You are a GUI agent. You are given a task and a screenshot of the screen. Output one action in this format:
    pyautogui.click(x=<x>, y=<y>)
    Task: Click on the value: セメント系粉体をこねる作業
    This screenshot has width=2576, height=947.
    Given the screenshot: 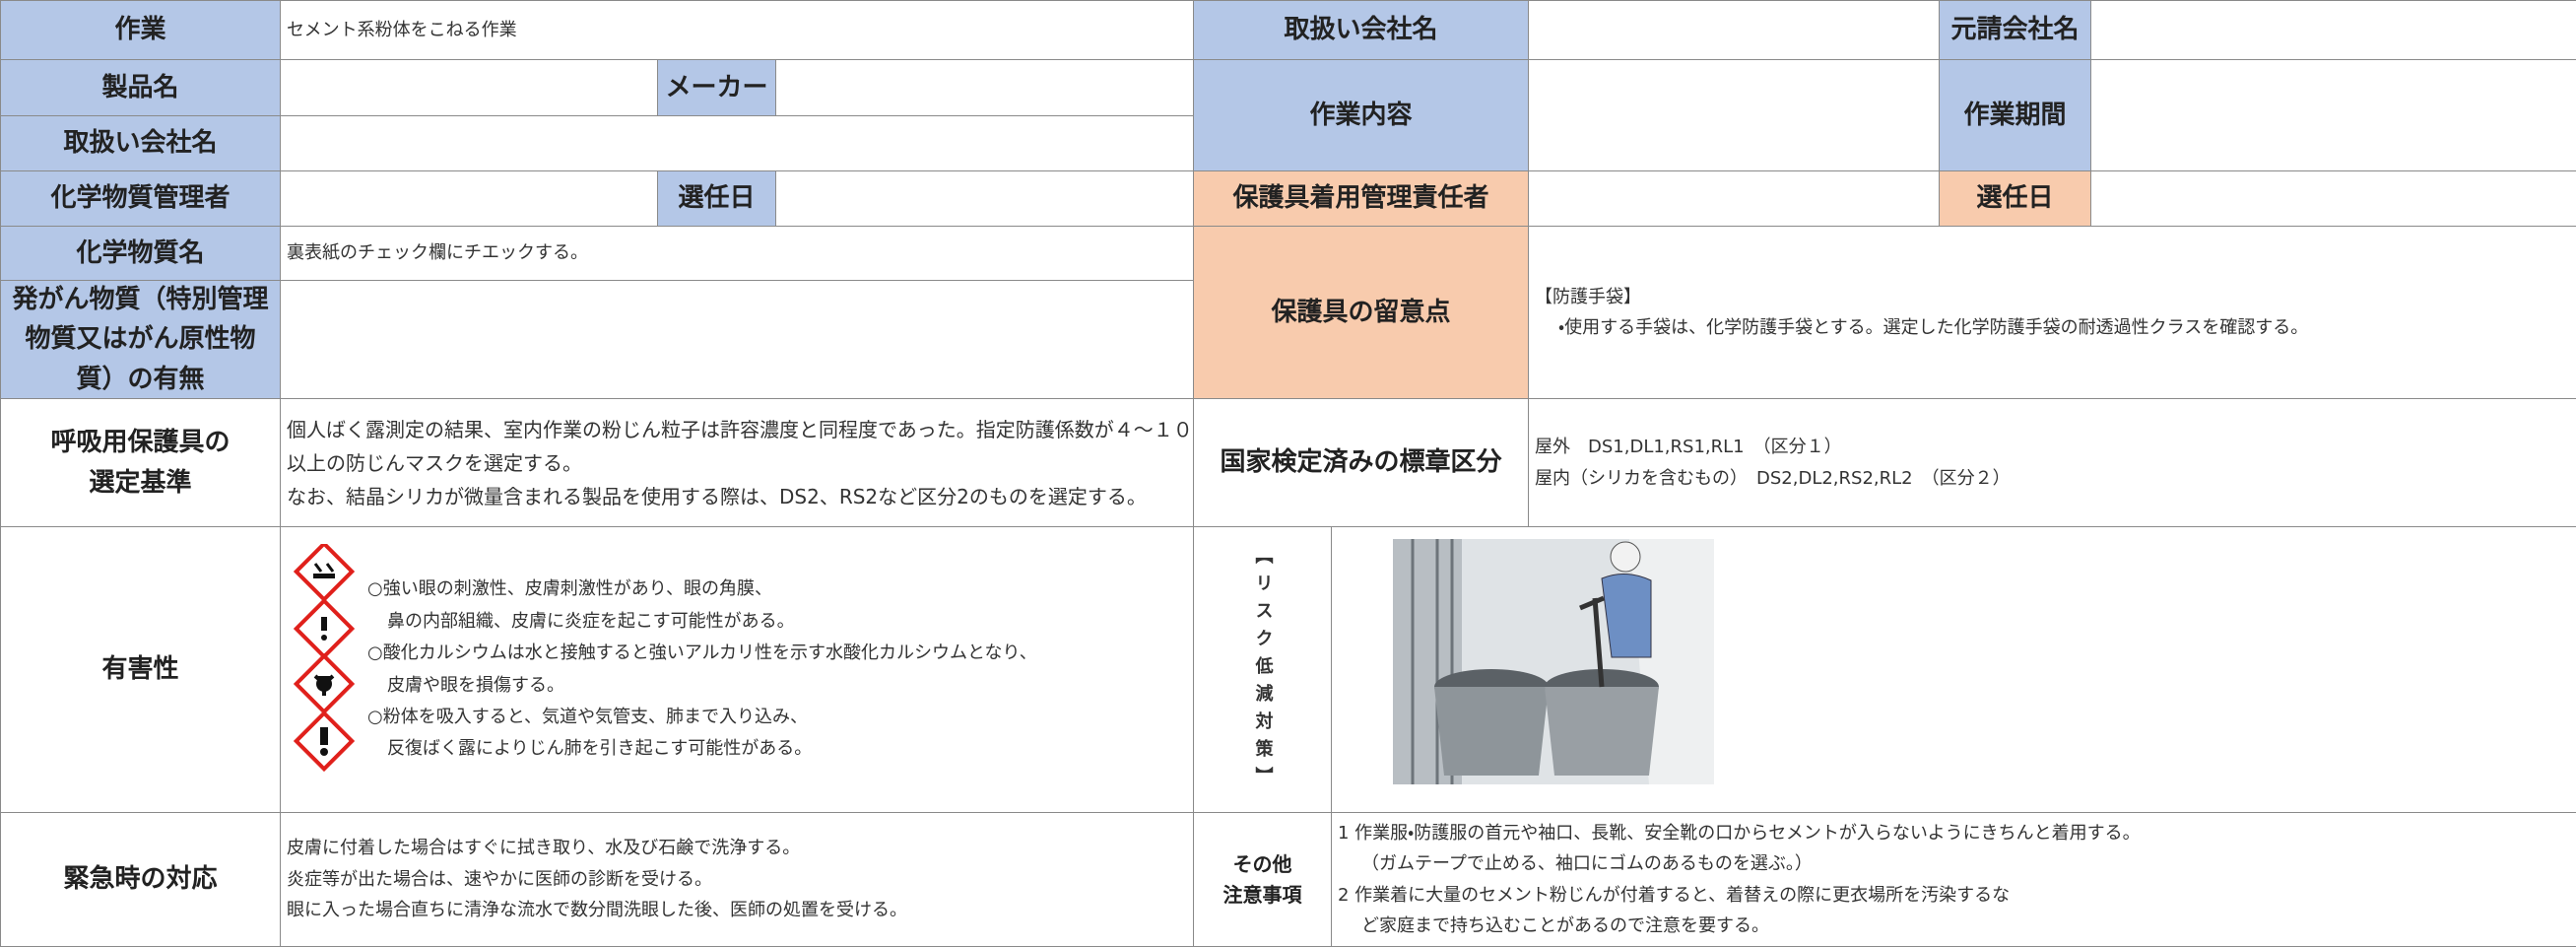 What is the action you would take?
    pyautogui.click(x=737, y=30)
    